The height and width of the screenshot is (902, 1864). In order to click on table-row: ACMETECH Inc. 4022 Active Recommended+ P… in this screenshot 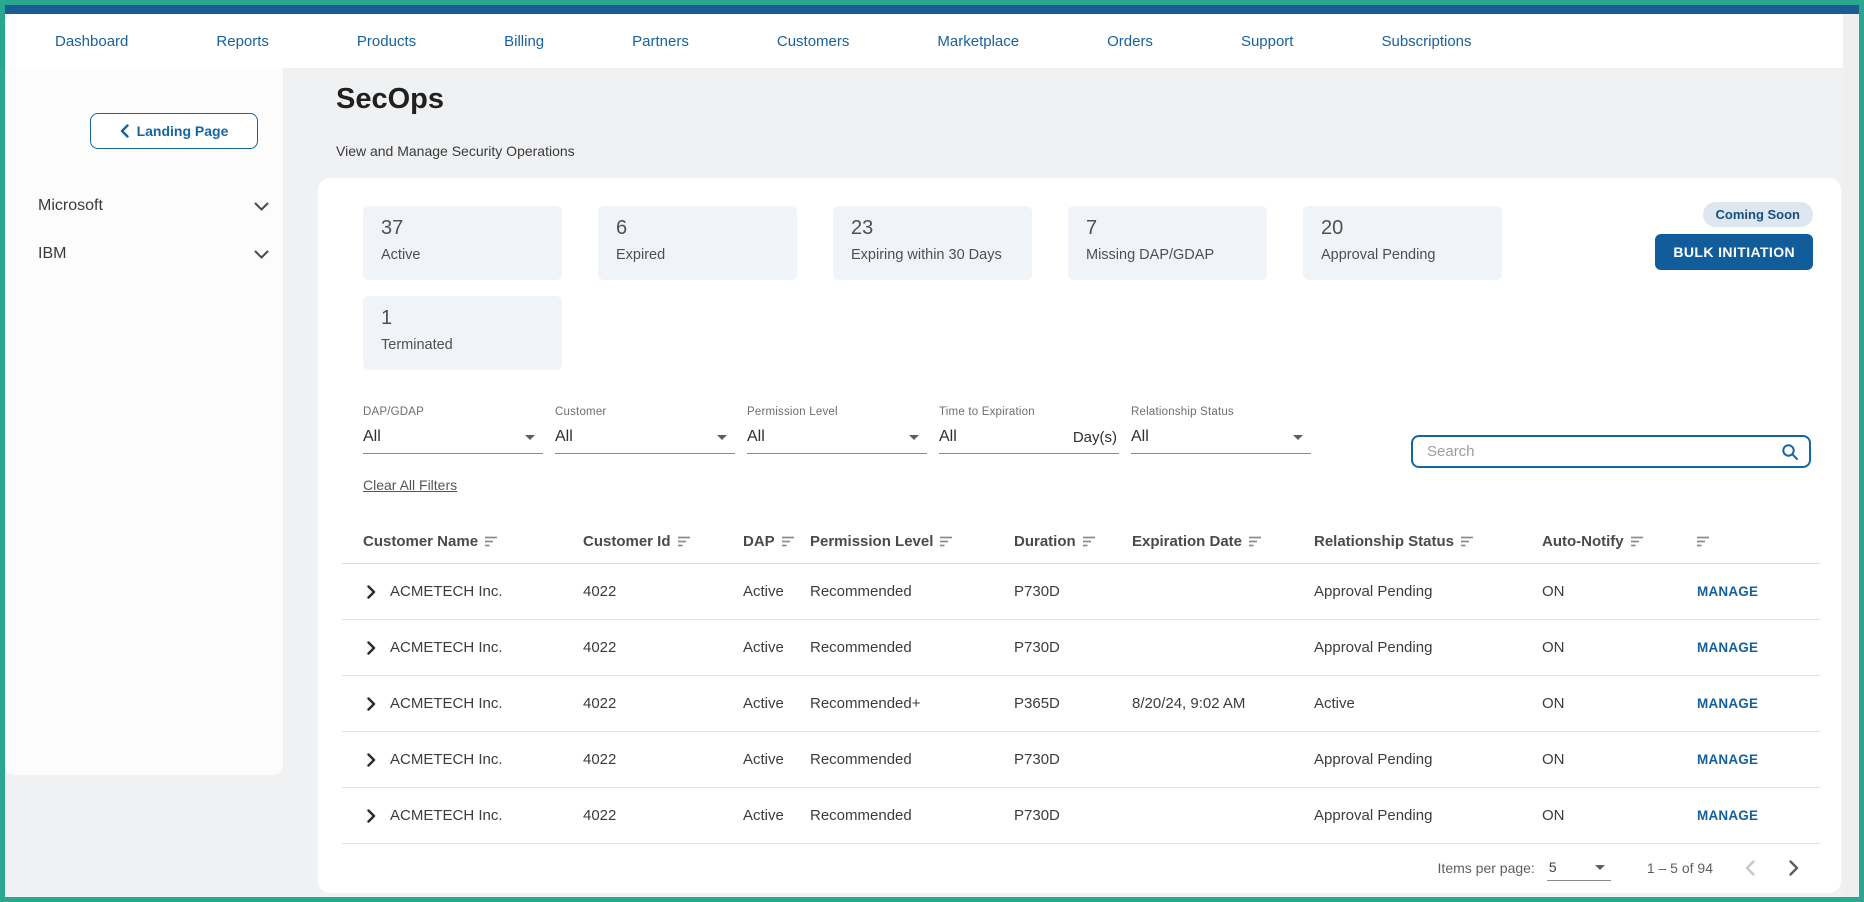, I will do `click(1081, 704)`.